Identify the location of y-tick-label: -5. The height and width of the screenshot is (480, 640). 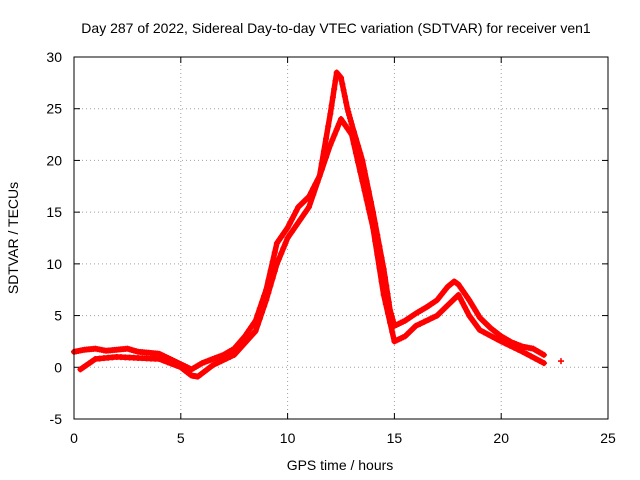
(56, 419).